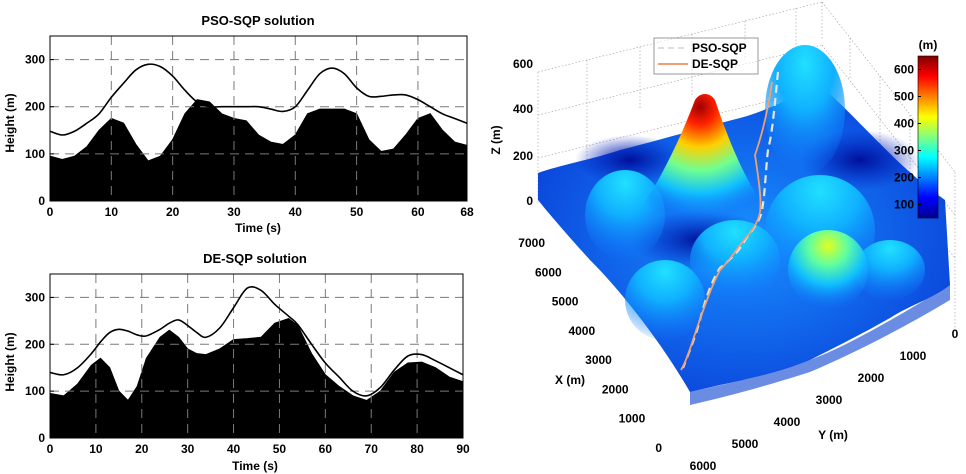 This screenshot has height=474, width=966. Describe the element at coordinates (916, 128) in the screenshot. I see `colorbar: (m) 100 200 300 400 500 600` at that location.